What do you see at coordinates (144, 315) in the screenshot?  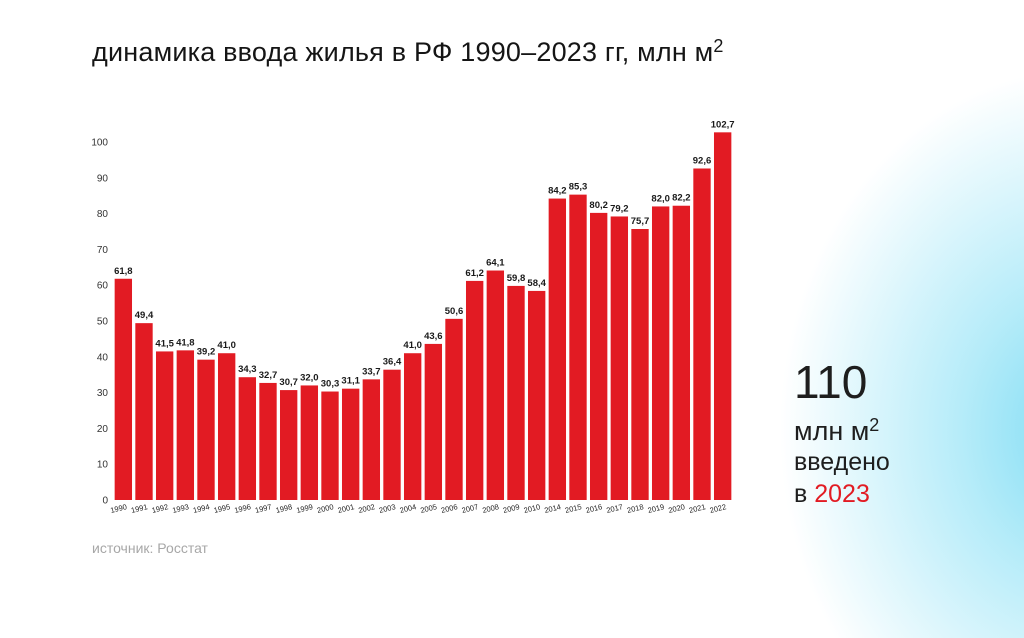 I see `data-label: 49,4` at bounding box center [144, 315].